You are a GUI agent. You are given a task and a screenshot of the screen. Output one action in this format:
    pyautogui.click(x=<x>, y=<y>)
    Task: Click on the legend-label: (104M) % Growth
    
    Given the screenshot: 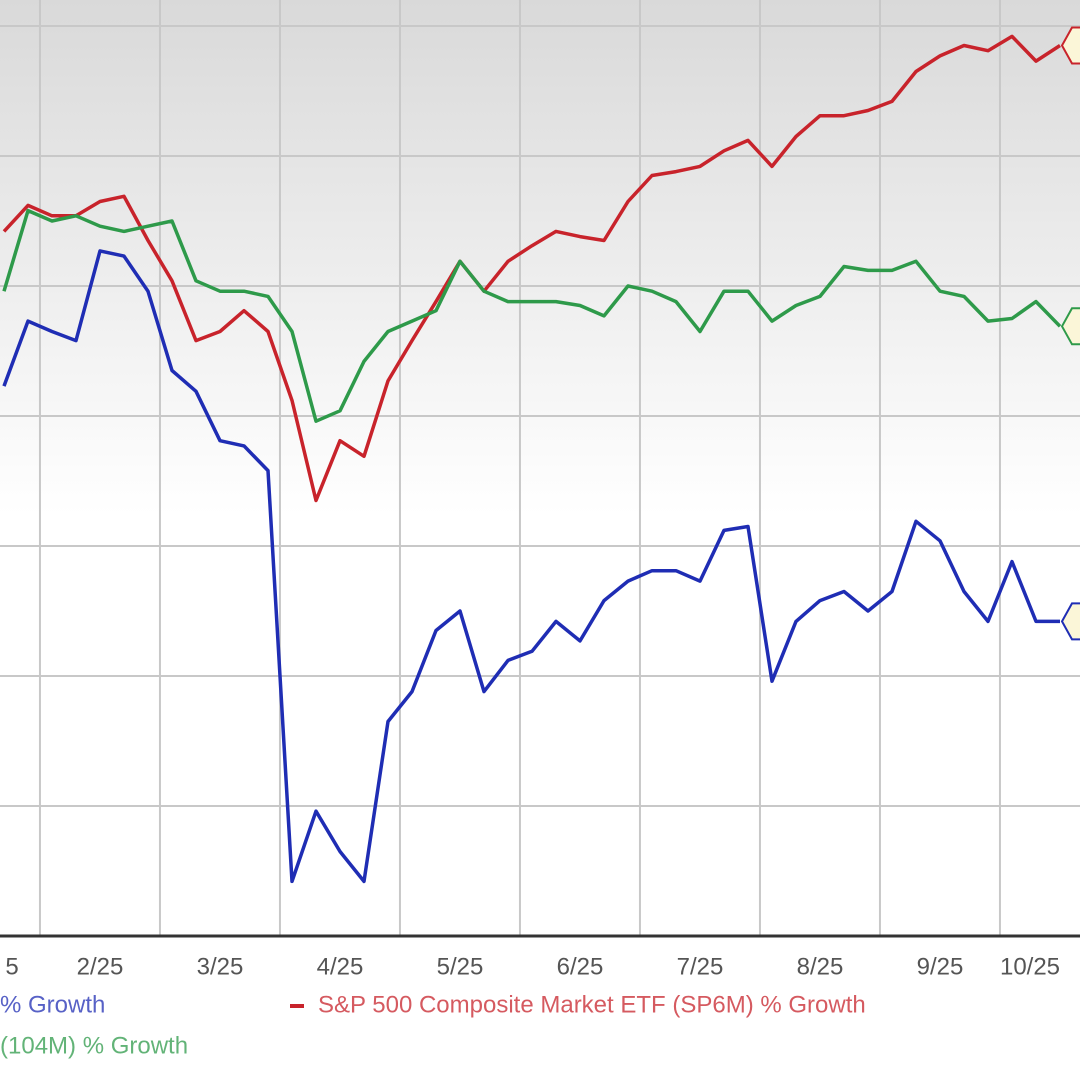 What is the action you would take?
    pyautogui.click(x=94, y=1045)
    